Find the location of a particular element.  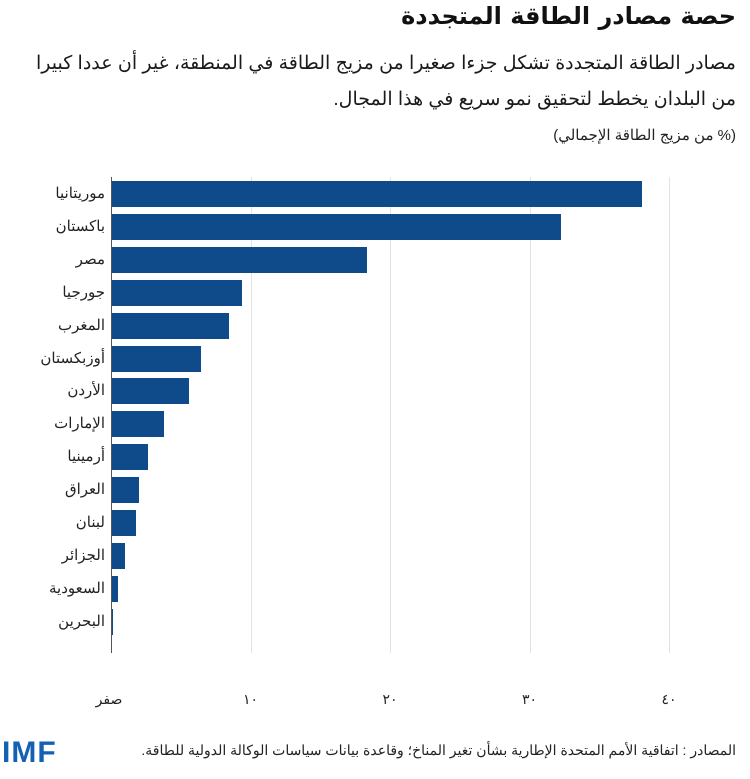

category-label: الجزائر is located at coordinates (83, 555).